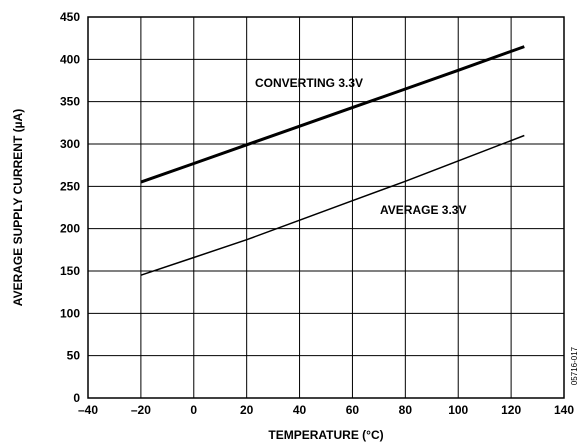 This screenshot has height=446, width=583. I want to click on x-tick-label: 140, so click(564, 410).